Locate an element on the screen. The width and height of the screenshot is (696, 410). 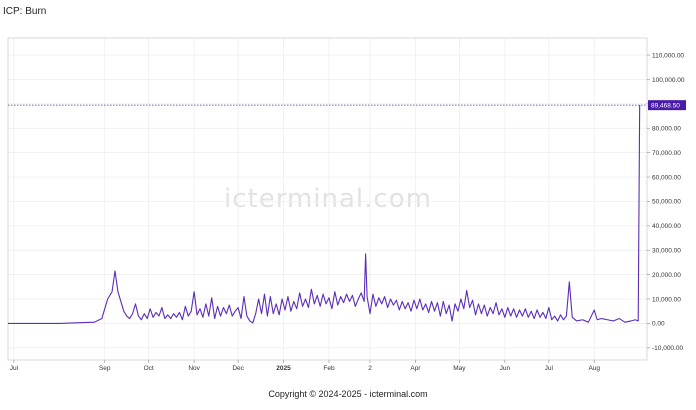
x-tick-label: Oct is located at coordinates (149, 368).